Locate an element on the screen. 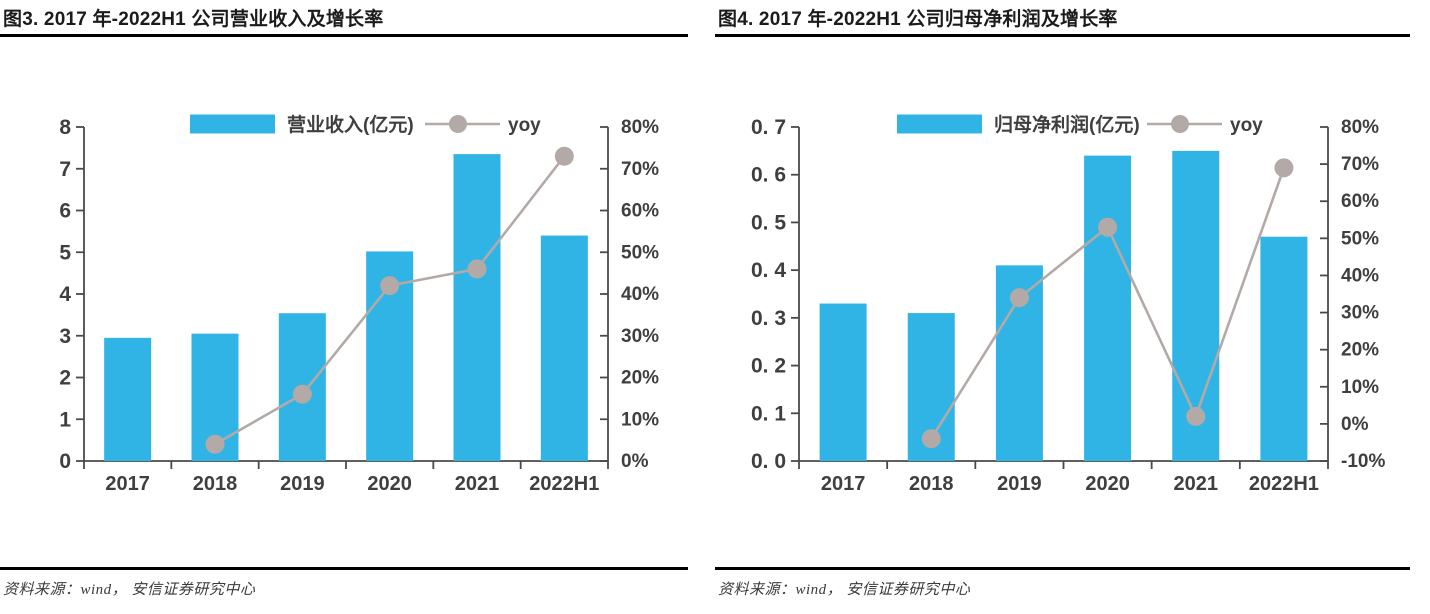 This screenshot has height=614, width=1430. y-axis-left-tick-label: 5 is located at coordinates (65, 252).